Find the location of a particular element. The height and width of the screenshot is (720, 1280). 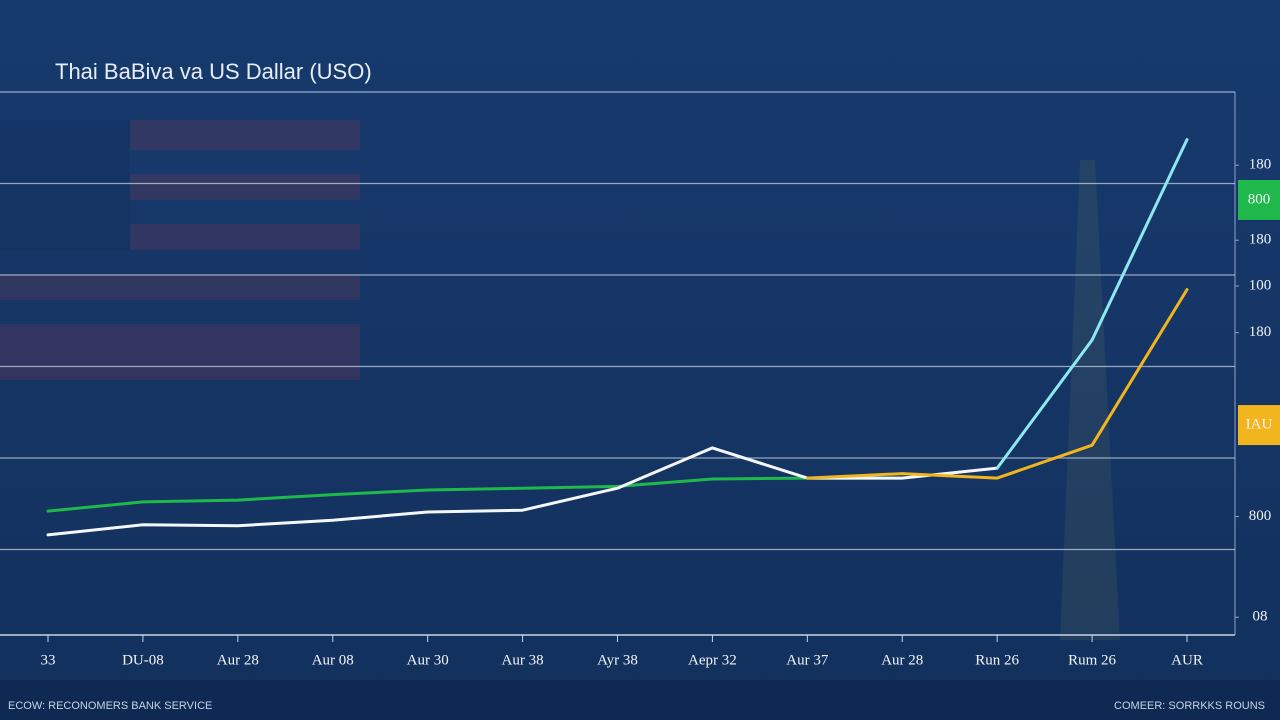

y-tick-label: 100 is located at coordinates (1260, 285).